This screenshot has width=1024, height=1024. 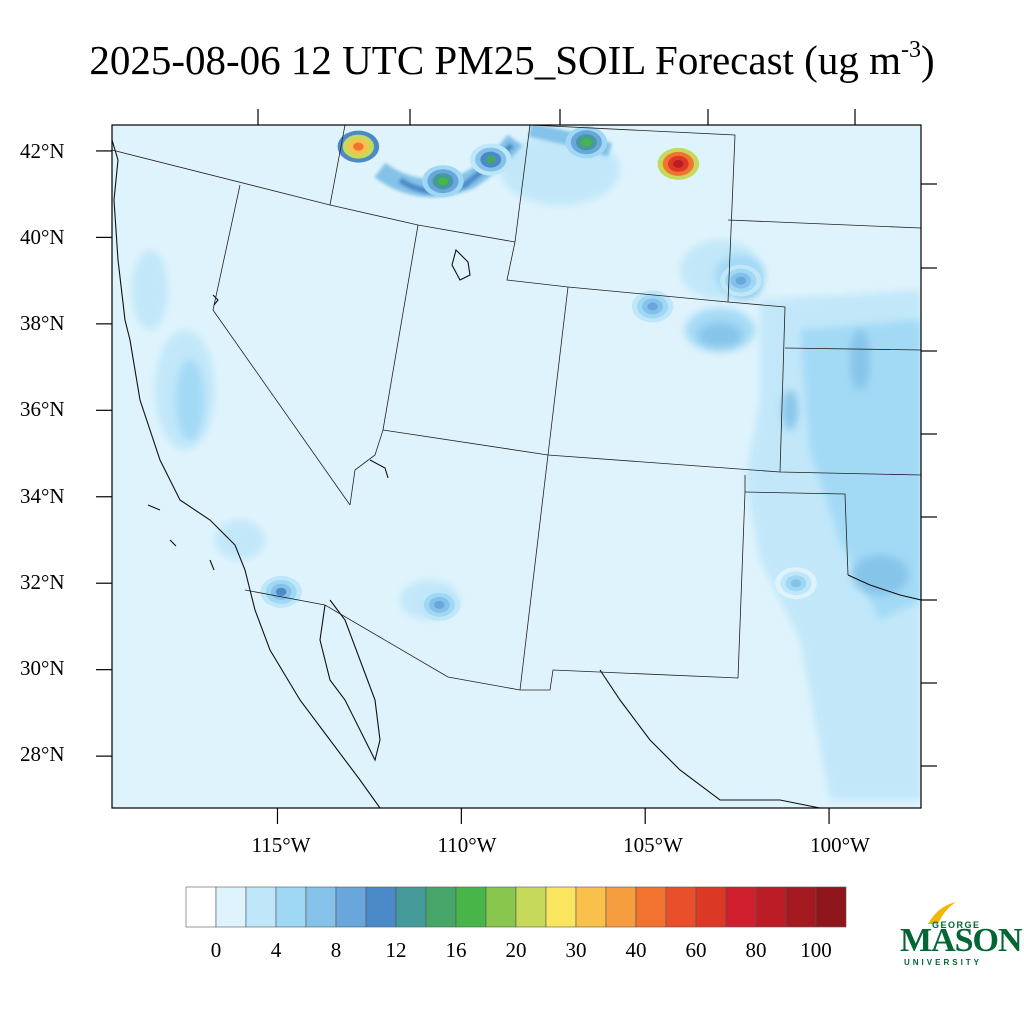 What do you see at coordinates (396, 950) in the screenshot?
I see `colorbar-label: 12` at bounding box center [396, 950].